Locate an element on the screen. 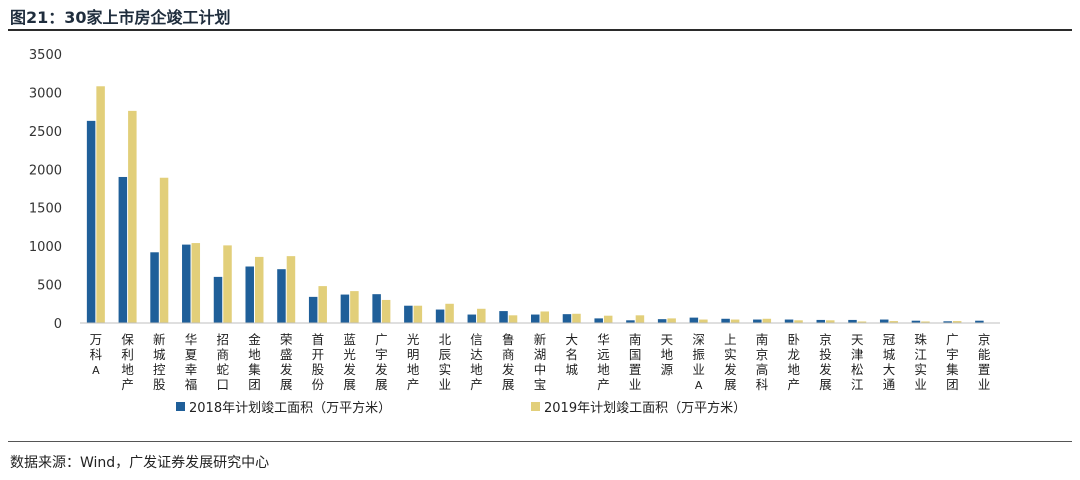  category-label: 珠江实业 is located at coordinates (920, 362).